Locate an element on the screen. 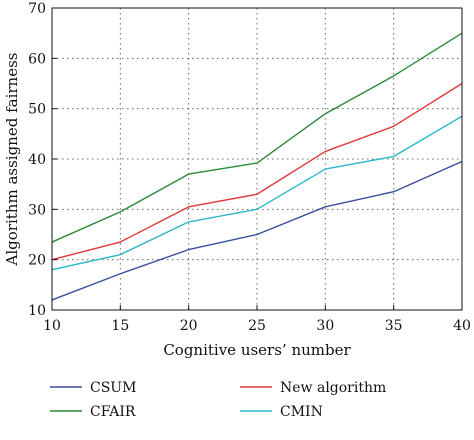 Image resolution: width=474 pixels, height=440 pixels. x-axis-ticks: 10 15 20 25 30 35 40 is located at coordinates (257, 319).